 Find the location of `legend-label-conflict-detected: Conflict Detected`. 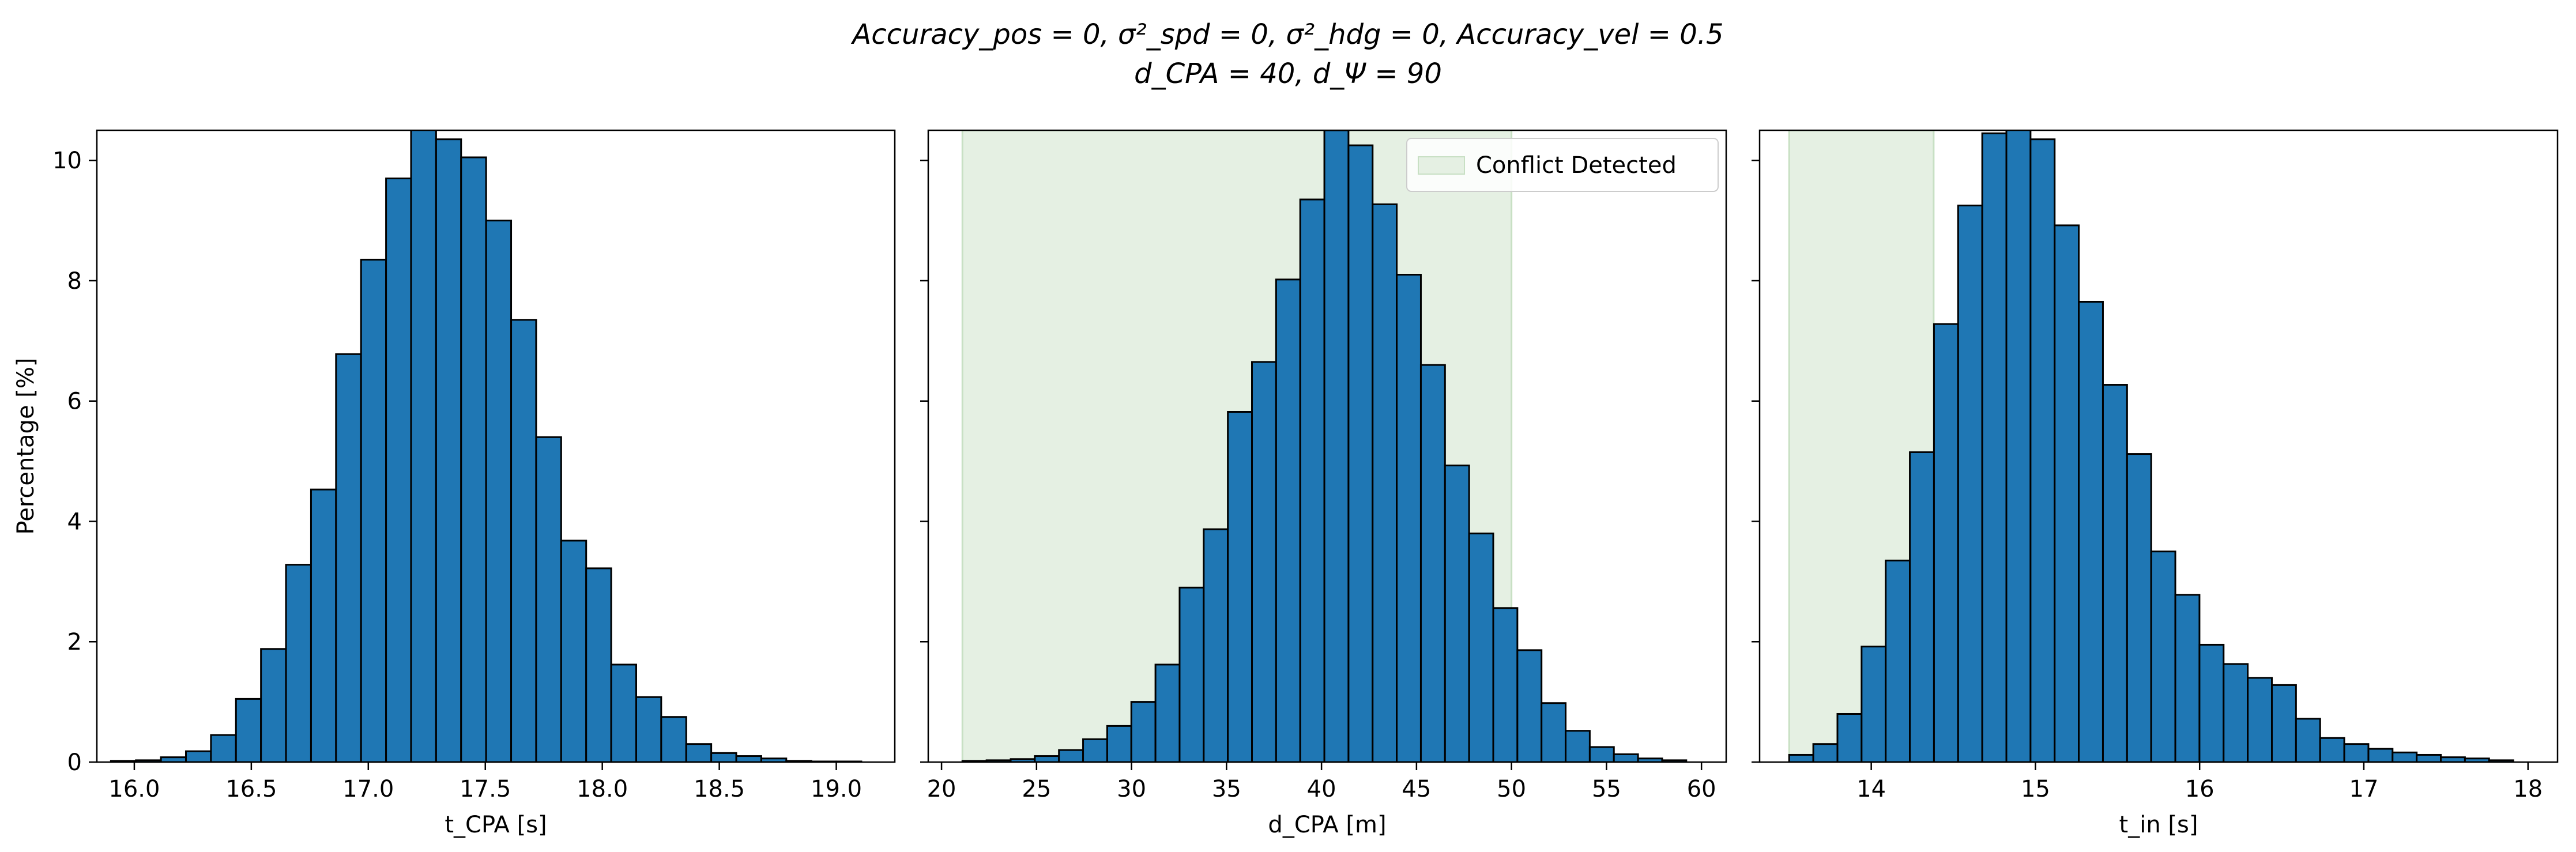

legend-label-conflict-detected: Conflict Detected is located at coordinates (1576, 166).